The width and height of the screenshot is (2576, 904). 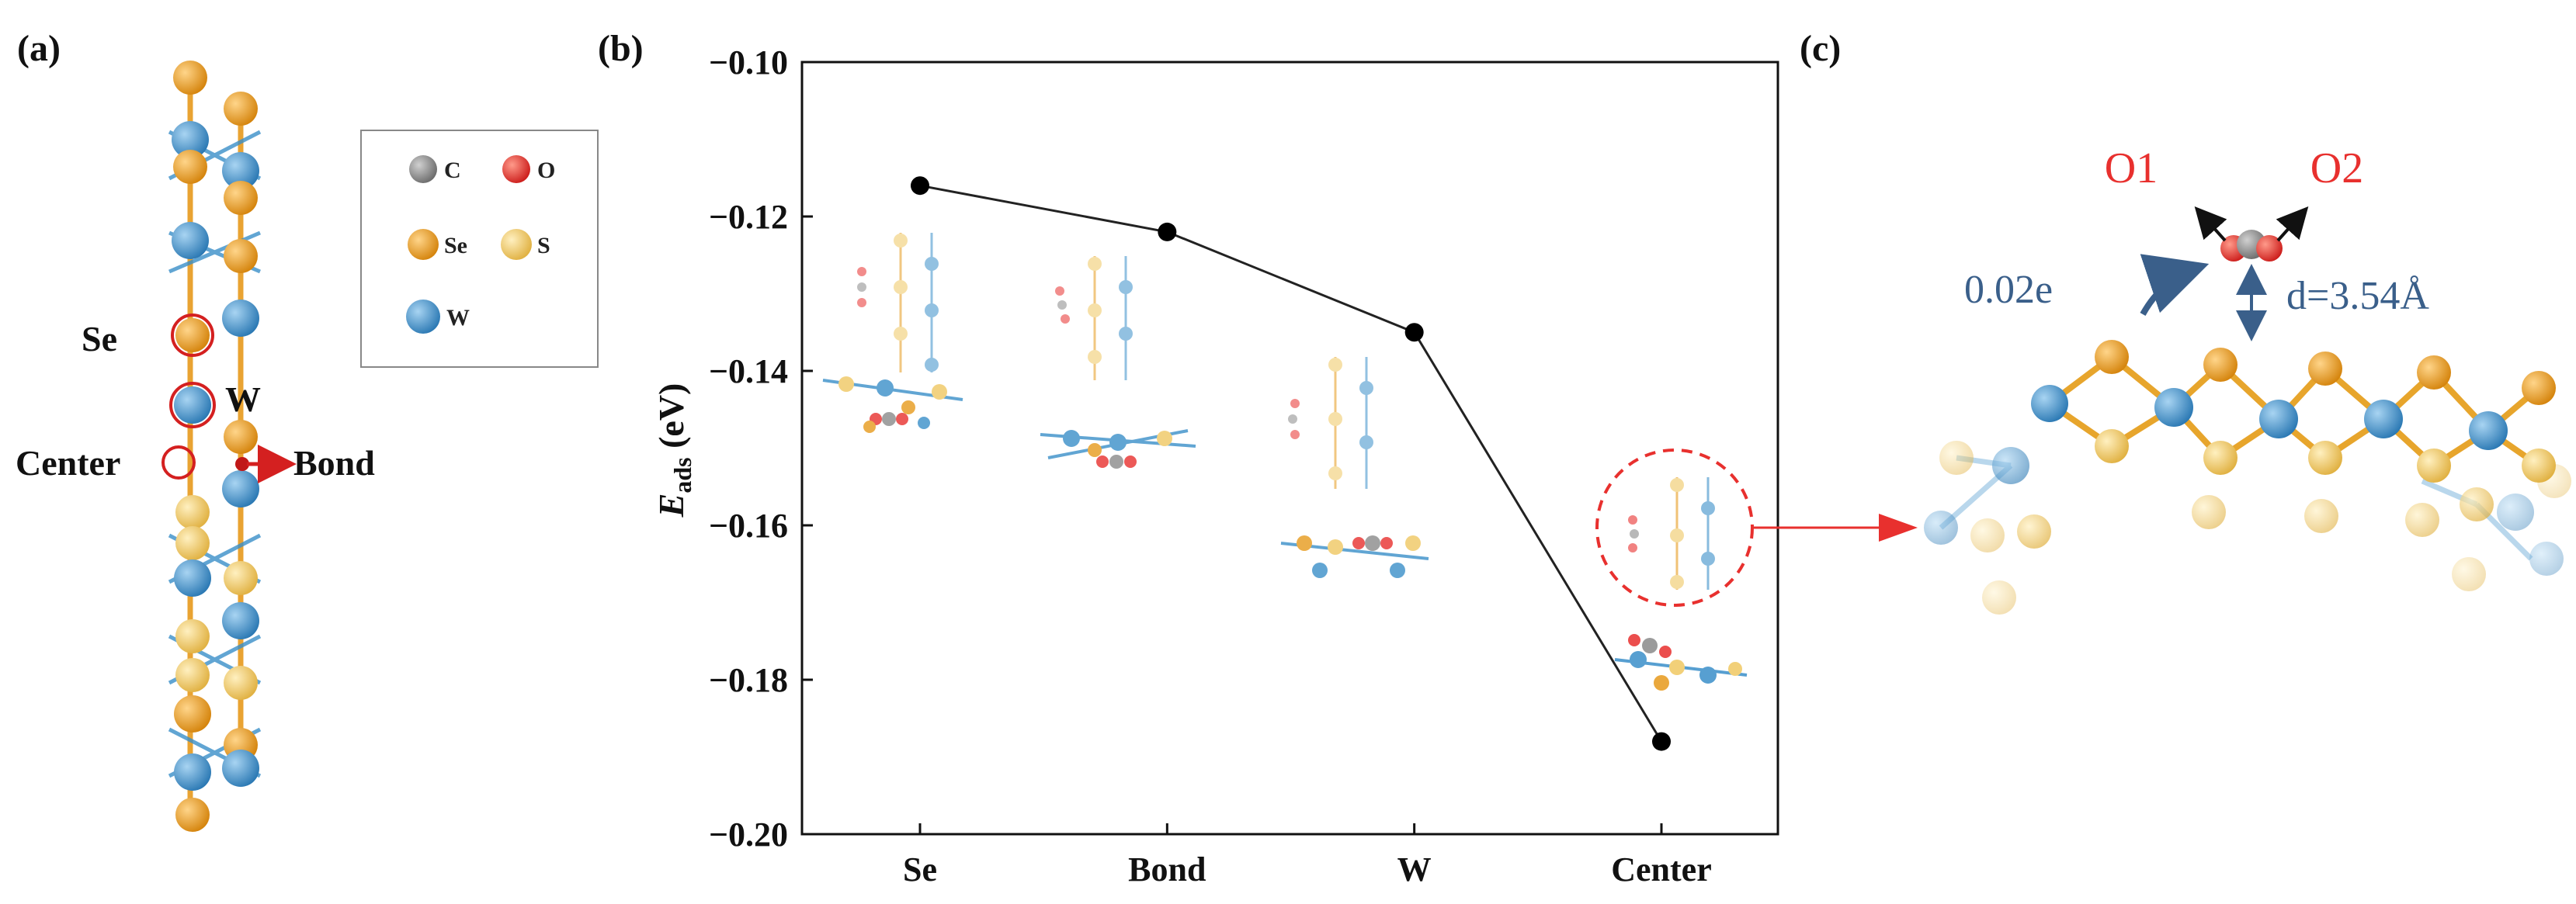 What do you see at coordinates (1354, 556) in the screenshot?
I see `inset-w-top` at bounding box center [1354, 556].